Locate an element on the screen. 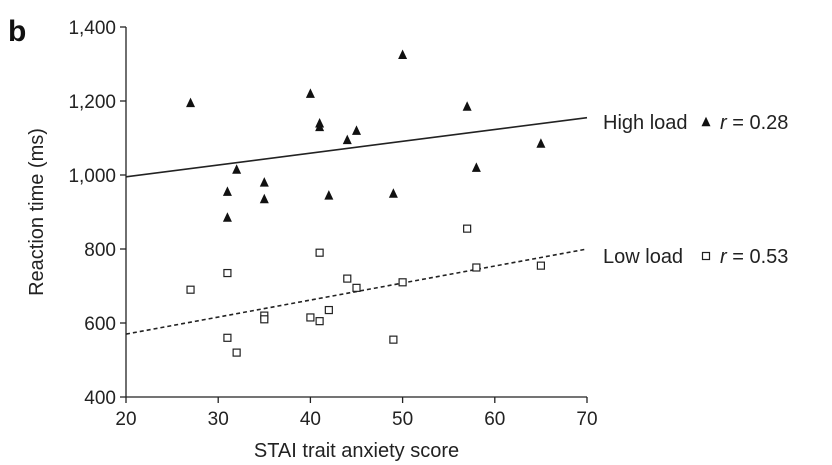  y-axis-title: Reaction time (ms) is located at coordinates (37, 212).